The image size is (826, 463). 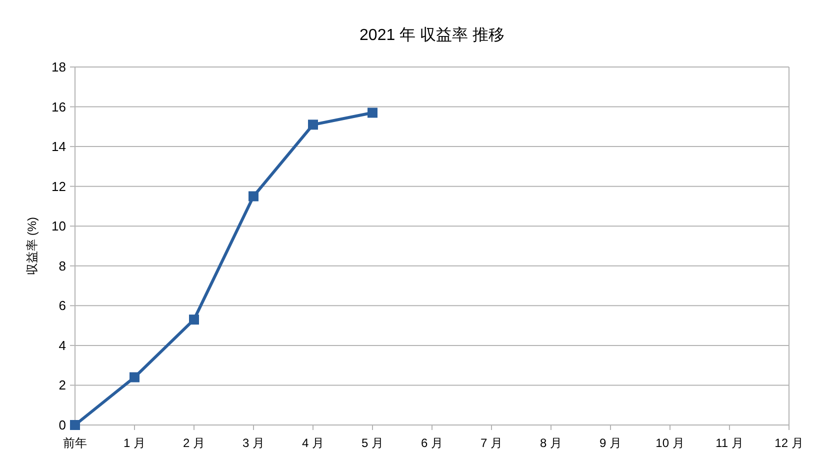 I want to click on x-tick-label: 10 月, so click(x=670, y=443).